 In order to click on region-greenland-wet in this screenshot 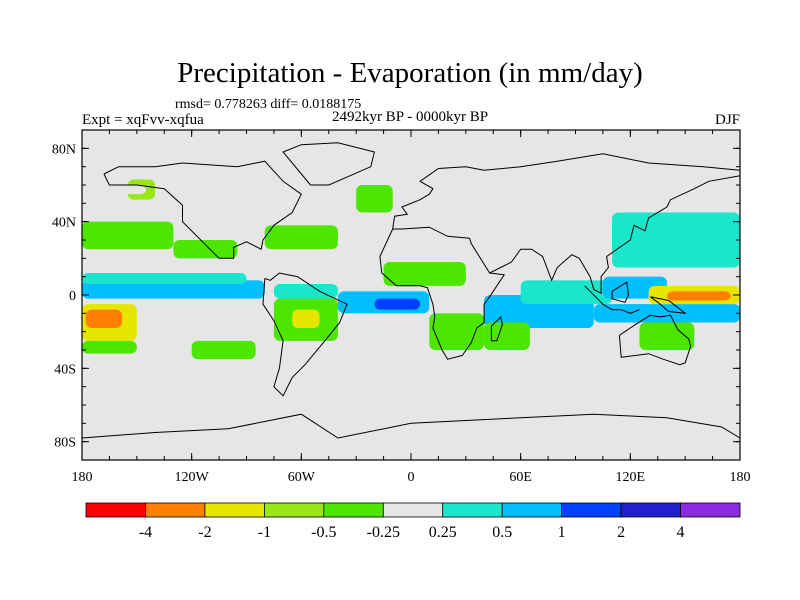, I will do `click(333, 174)`.